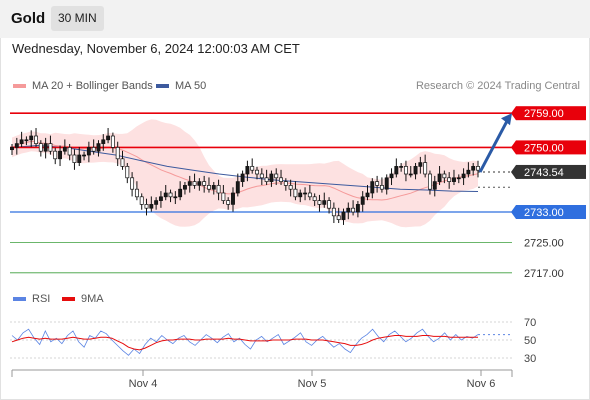  I want to click on legend-ma50-label: MA 50, so click(191, 86).